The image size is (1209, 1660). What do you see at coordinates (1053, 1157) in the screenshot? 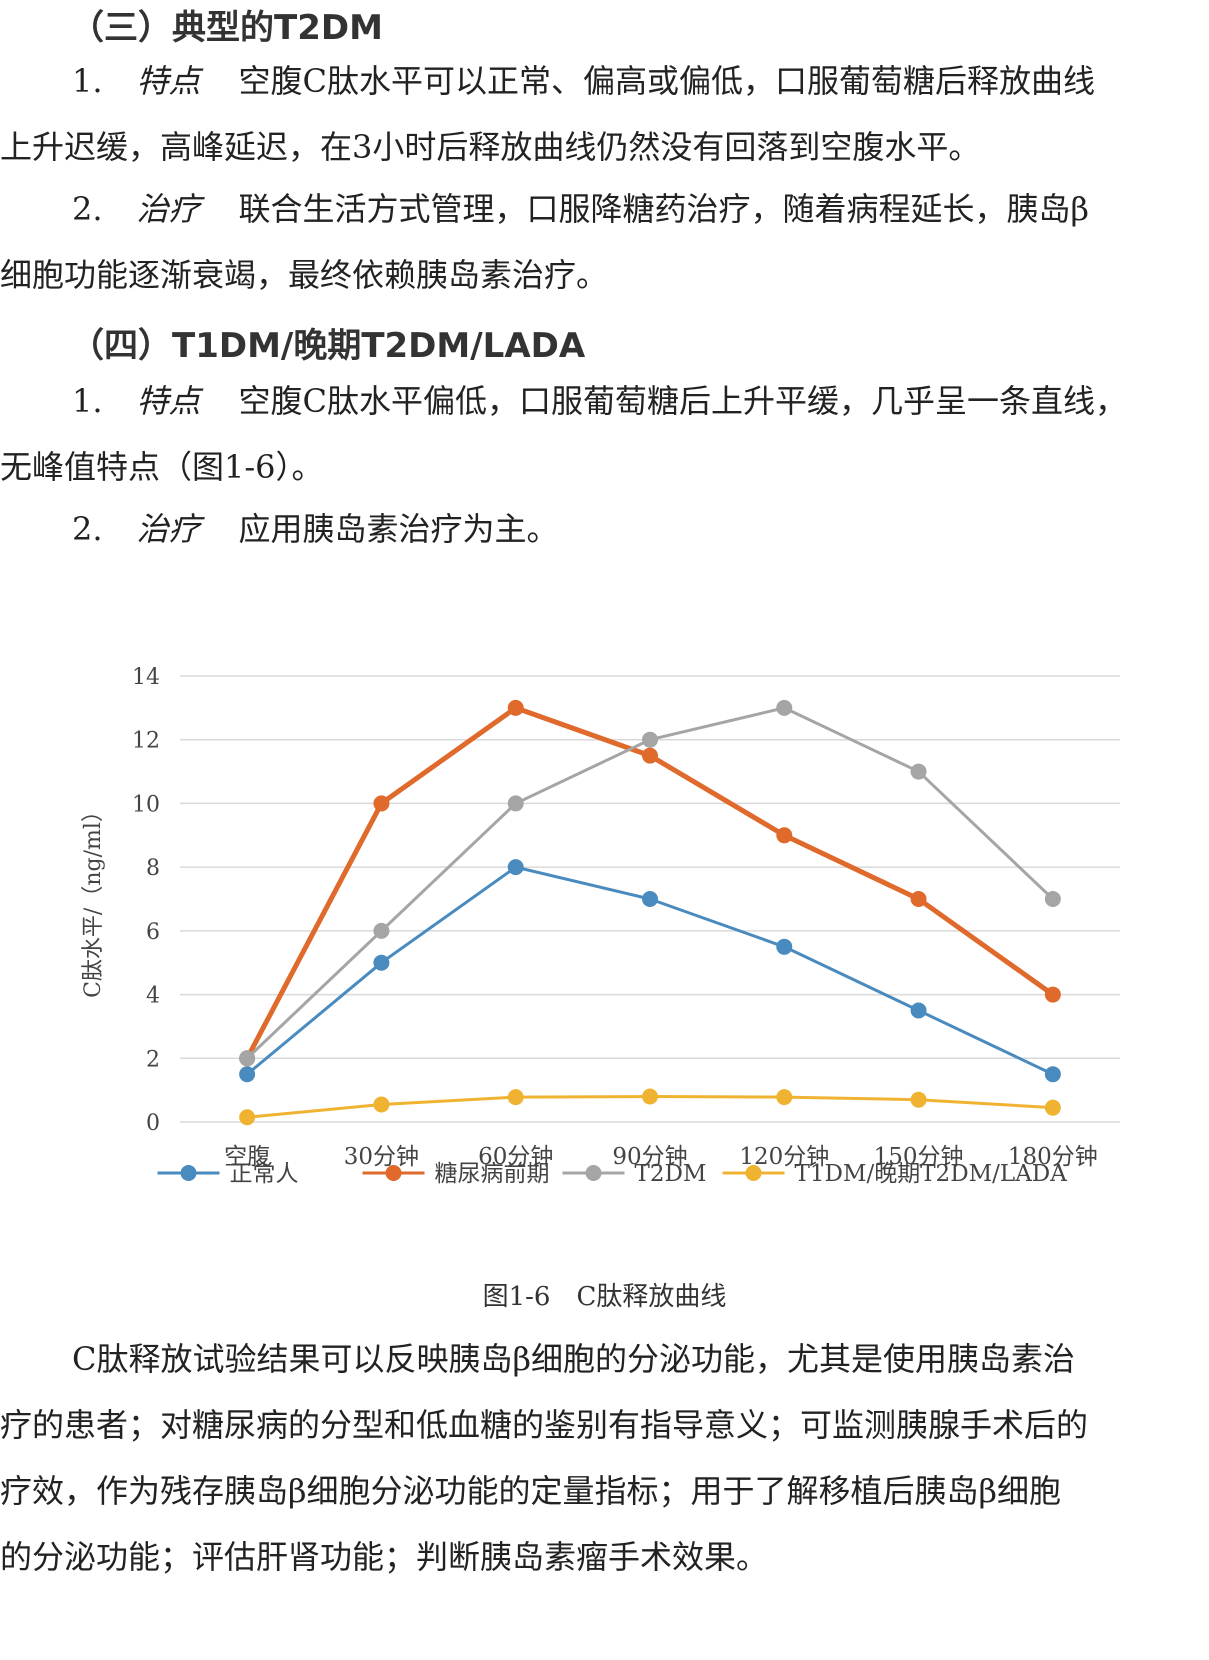
I see `x-tick-label: 180分钟` at bounding box center [1053, 1157].